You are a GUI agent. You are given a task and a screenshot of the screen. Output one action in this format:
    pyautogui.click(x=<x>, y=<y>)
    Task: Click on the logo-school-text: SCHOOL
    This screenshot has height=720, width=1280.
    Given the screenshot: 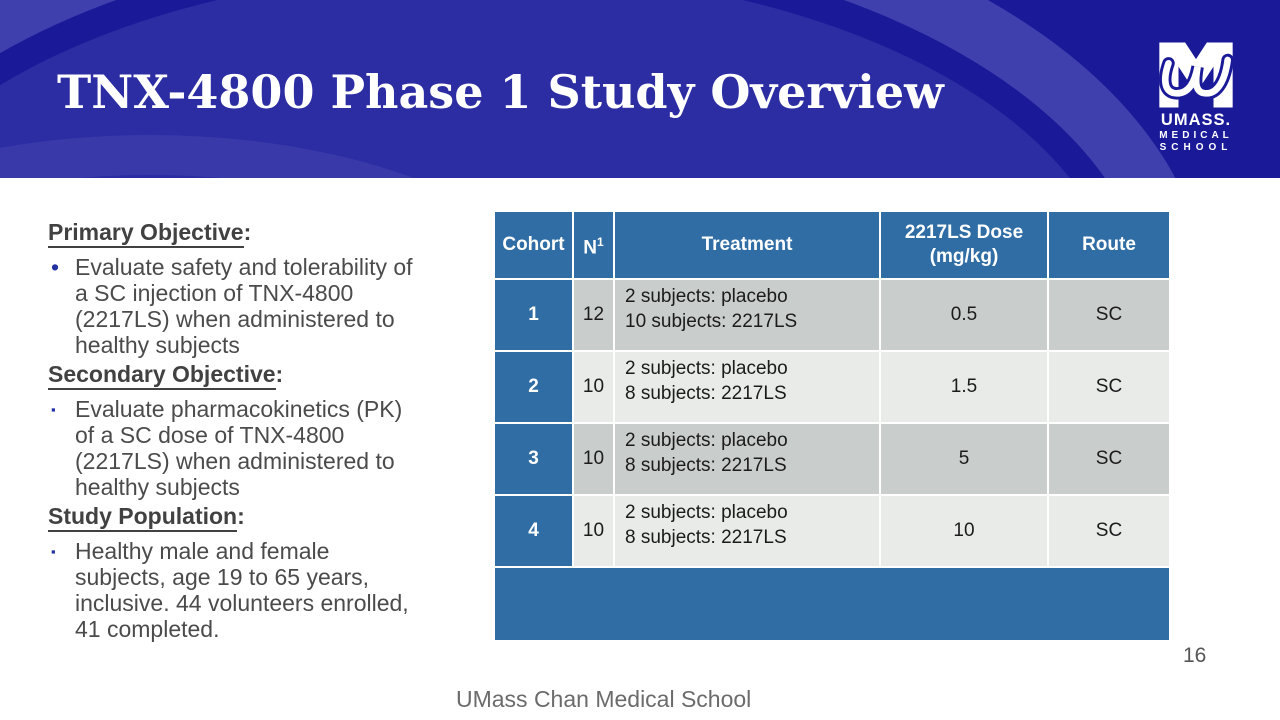 What is the action you would take?
    pyautogui.click(x=1196, y=147)
    